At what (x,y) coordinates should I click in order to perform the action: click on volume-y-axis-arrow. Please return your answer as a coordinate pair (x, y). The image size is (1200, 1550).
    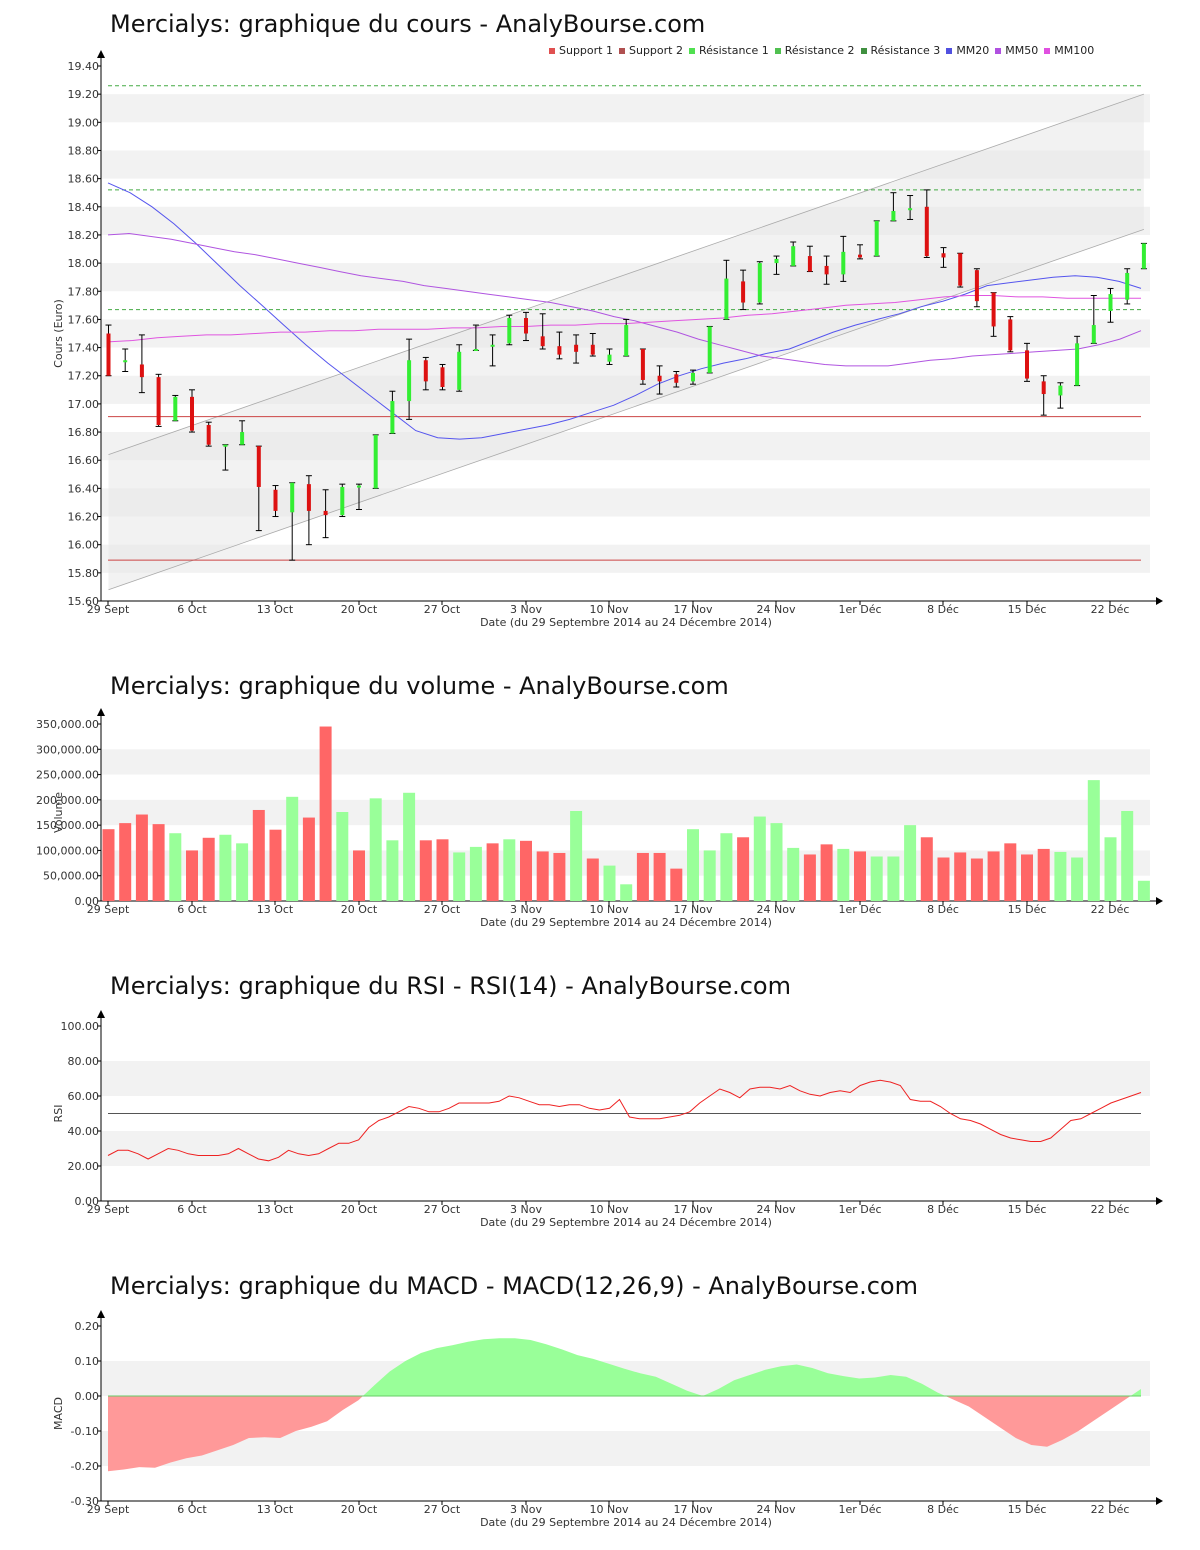
    Looking at the image, I should click on (101, 712).